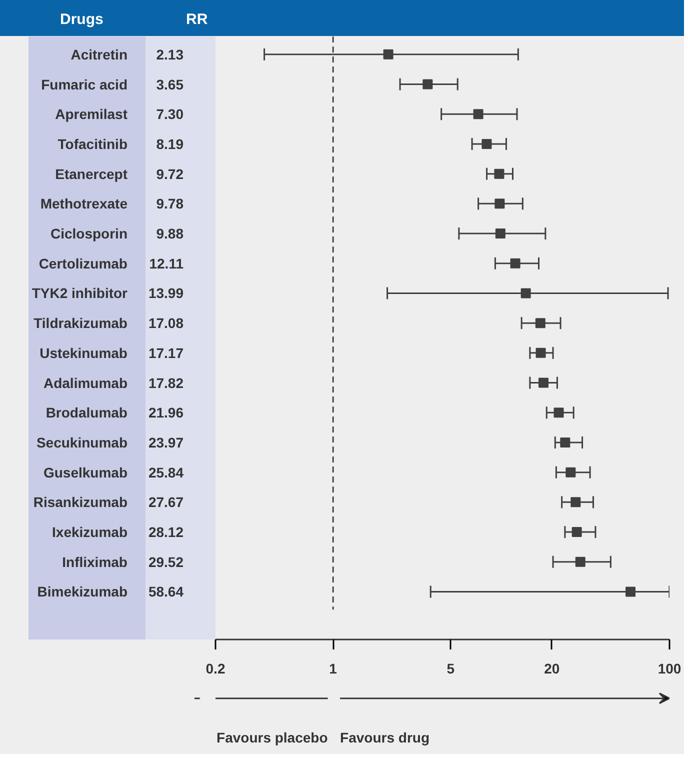  What do you see at coordinates (91, 174) in the screenshot?
I see `y-tick-label: Etanercept` at bounding box center [91, 174].